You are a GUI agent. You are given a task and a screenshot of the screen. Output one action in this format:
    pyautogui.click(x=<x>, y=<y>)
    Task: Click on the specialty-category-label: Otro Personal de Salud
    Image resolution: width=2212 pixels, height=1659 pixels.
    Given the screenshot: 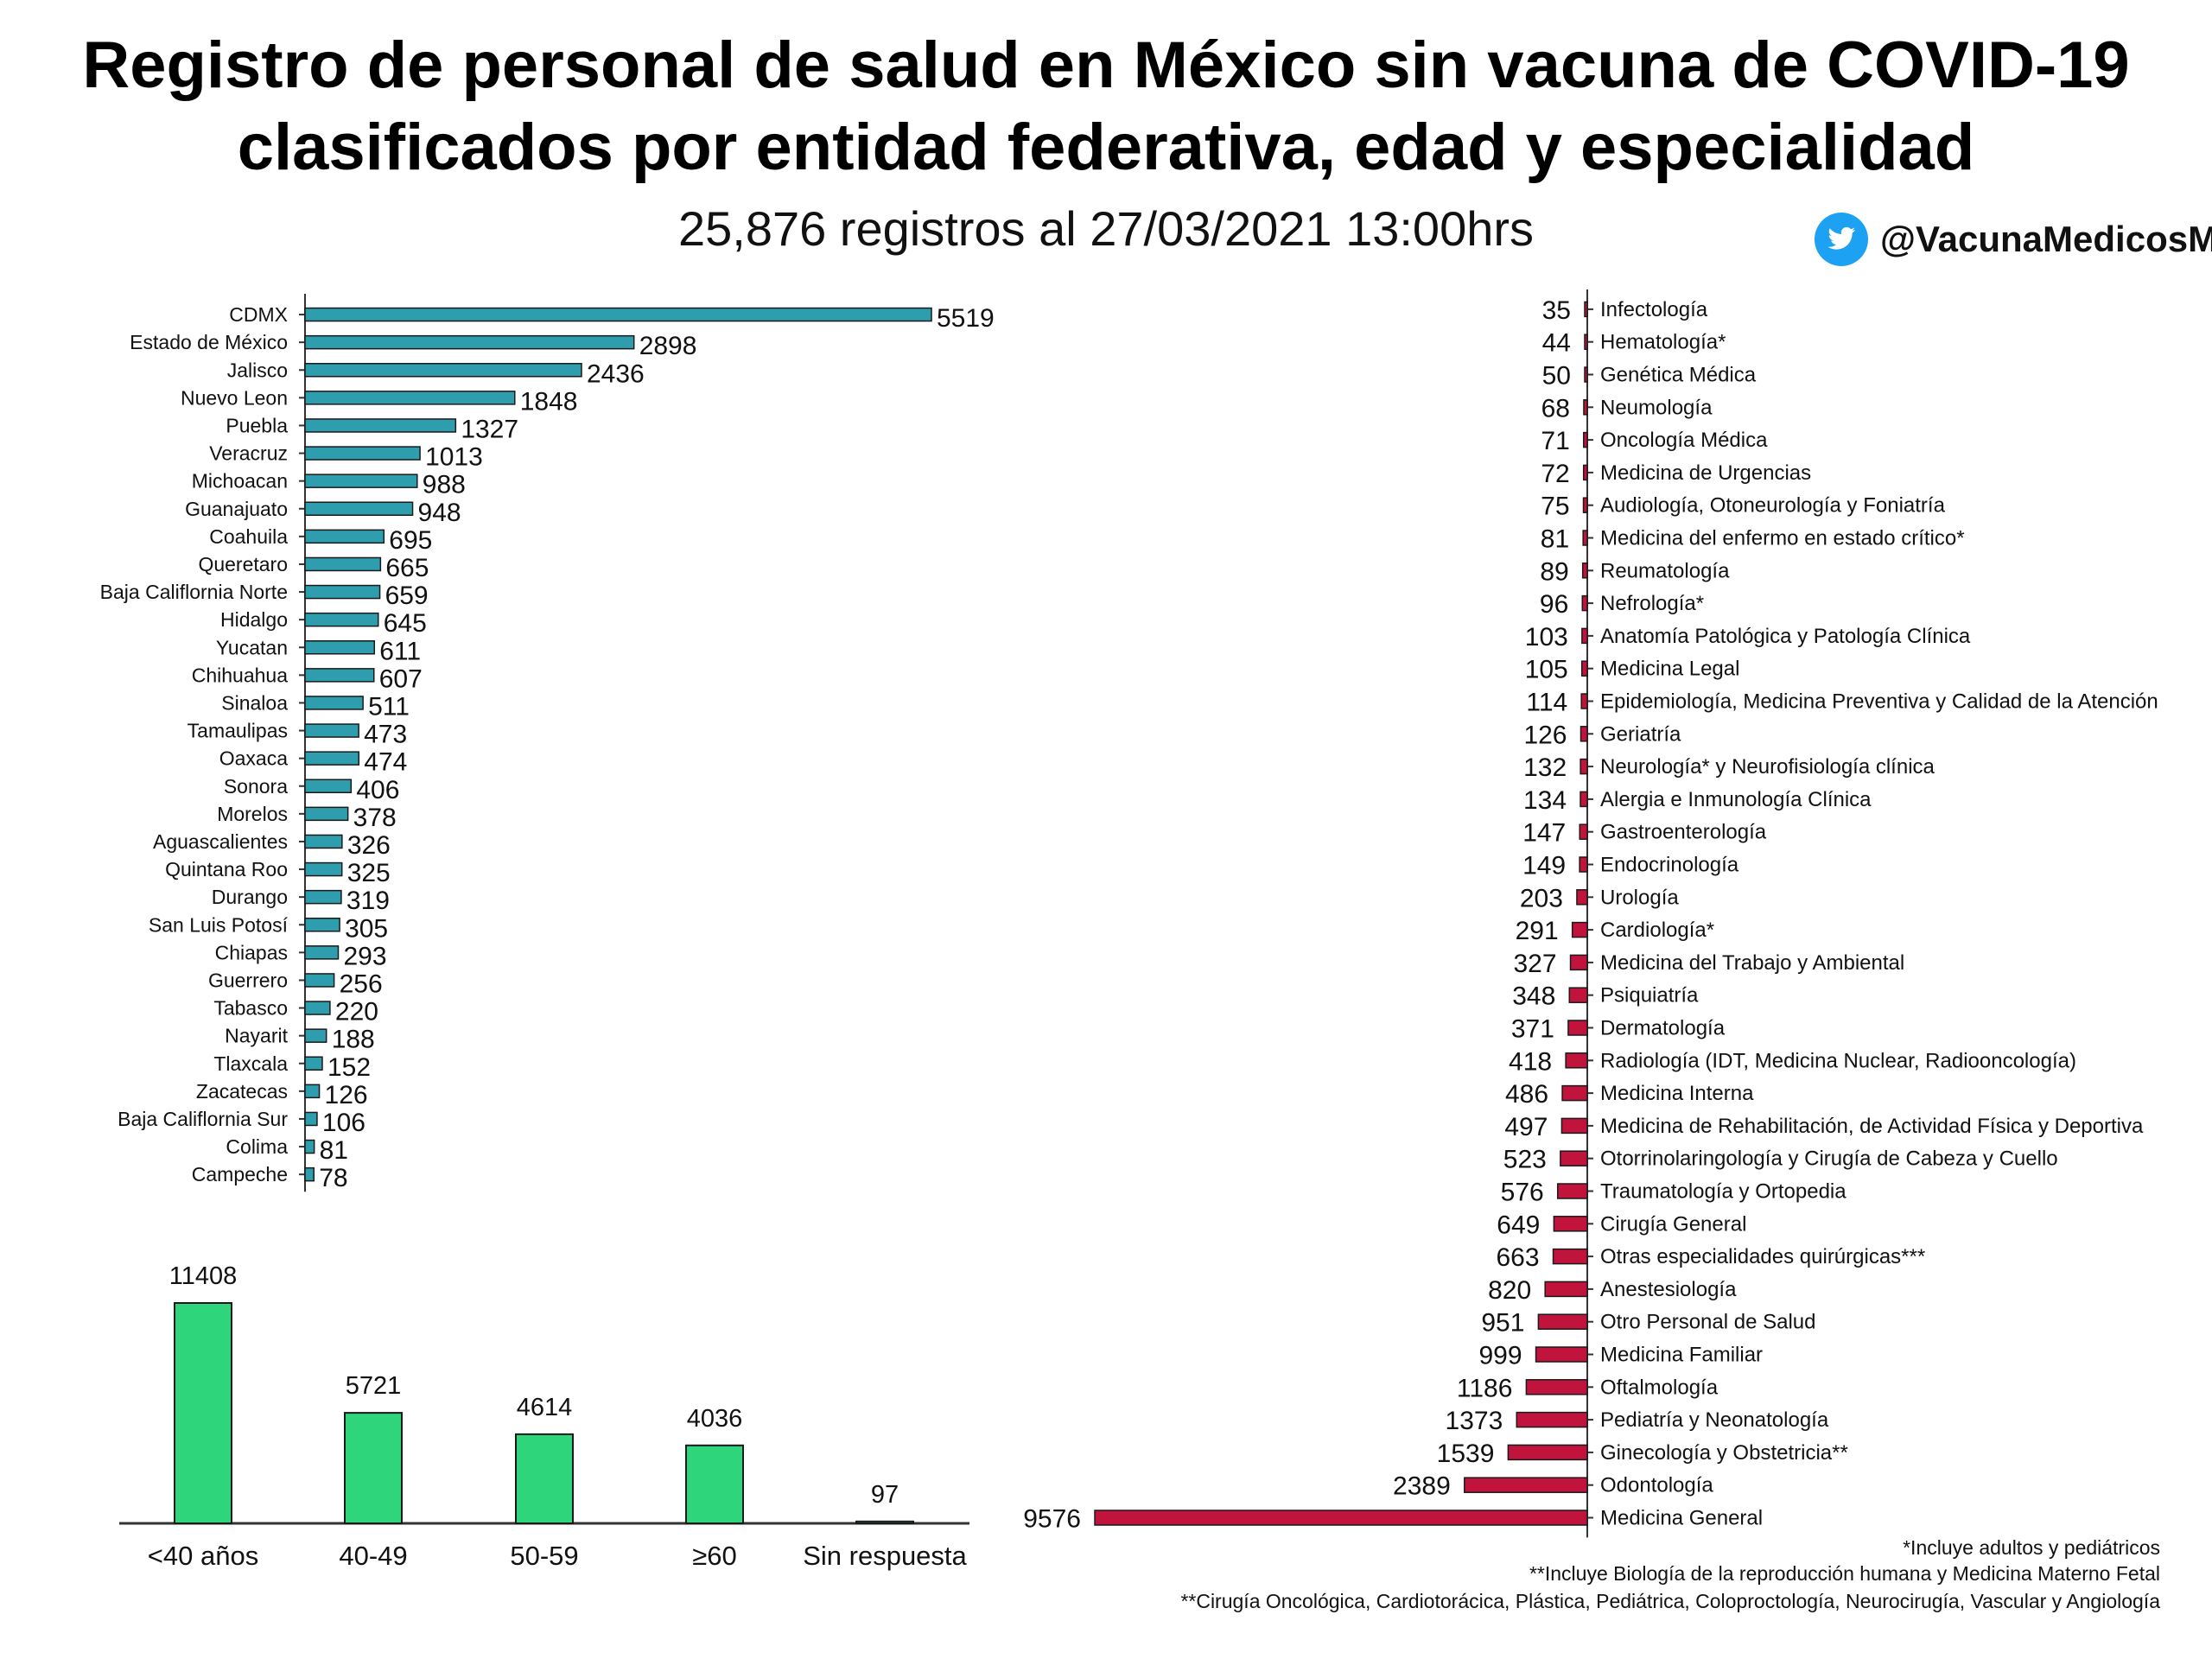 What is the action you would take?
    pyautogui.click(x=1707, y=1322)
    